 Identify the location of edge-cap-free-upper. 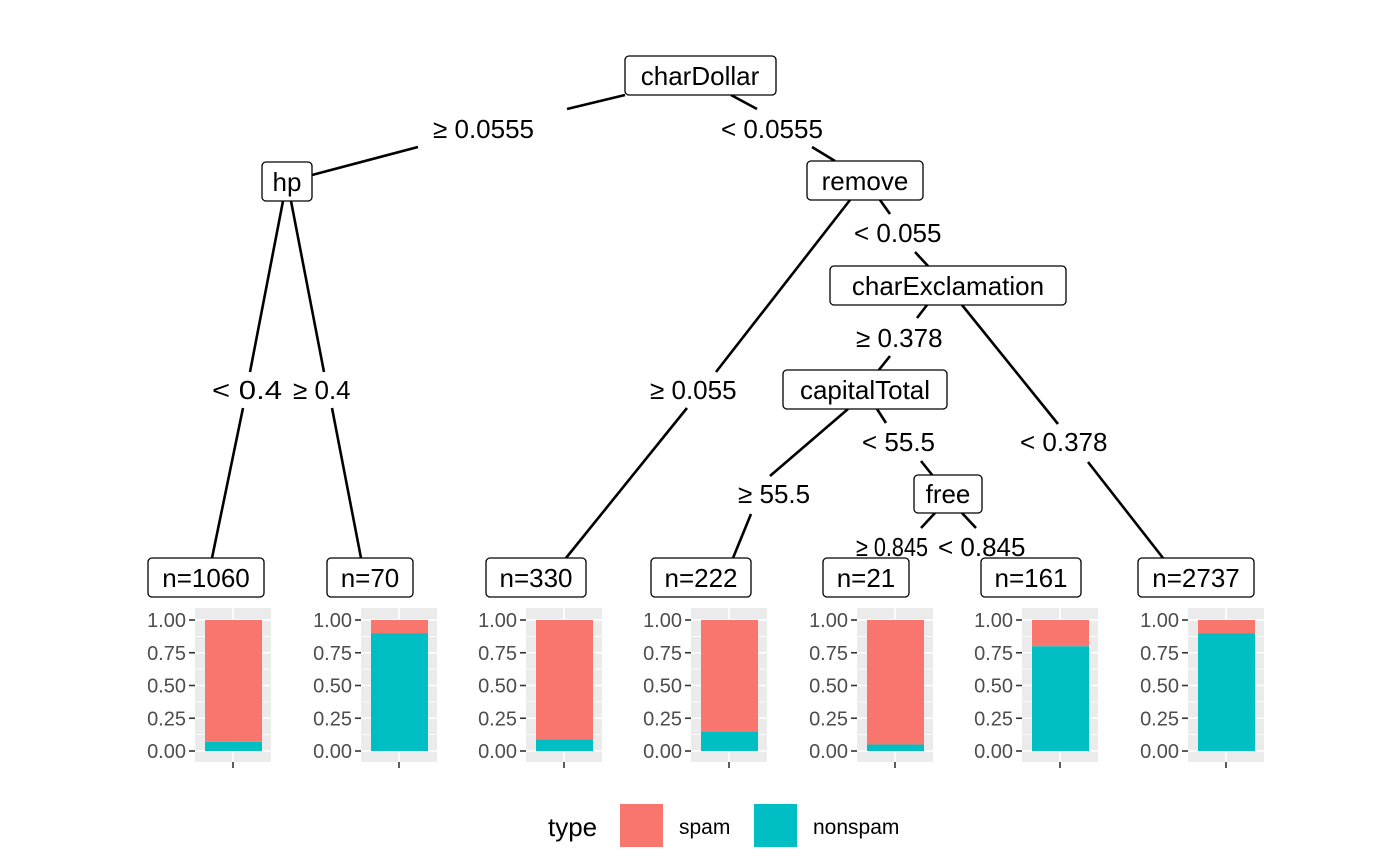
(881, 416).